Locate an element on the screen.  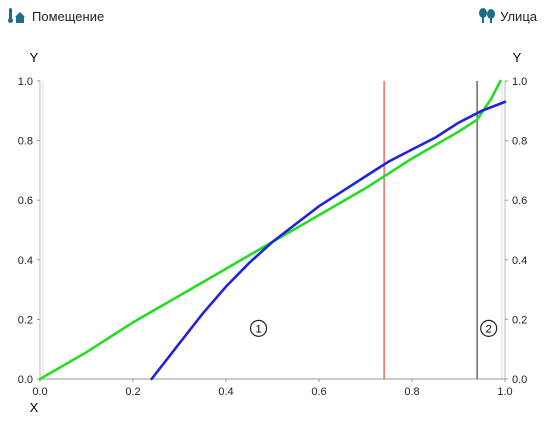
indoor-thermometer-icon is located at coordinates (18, 16).